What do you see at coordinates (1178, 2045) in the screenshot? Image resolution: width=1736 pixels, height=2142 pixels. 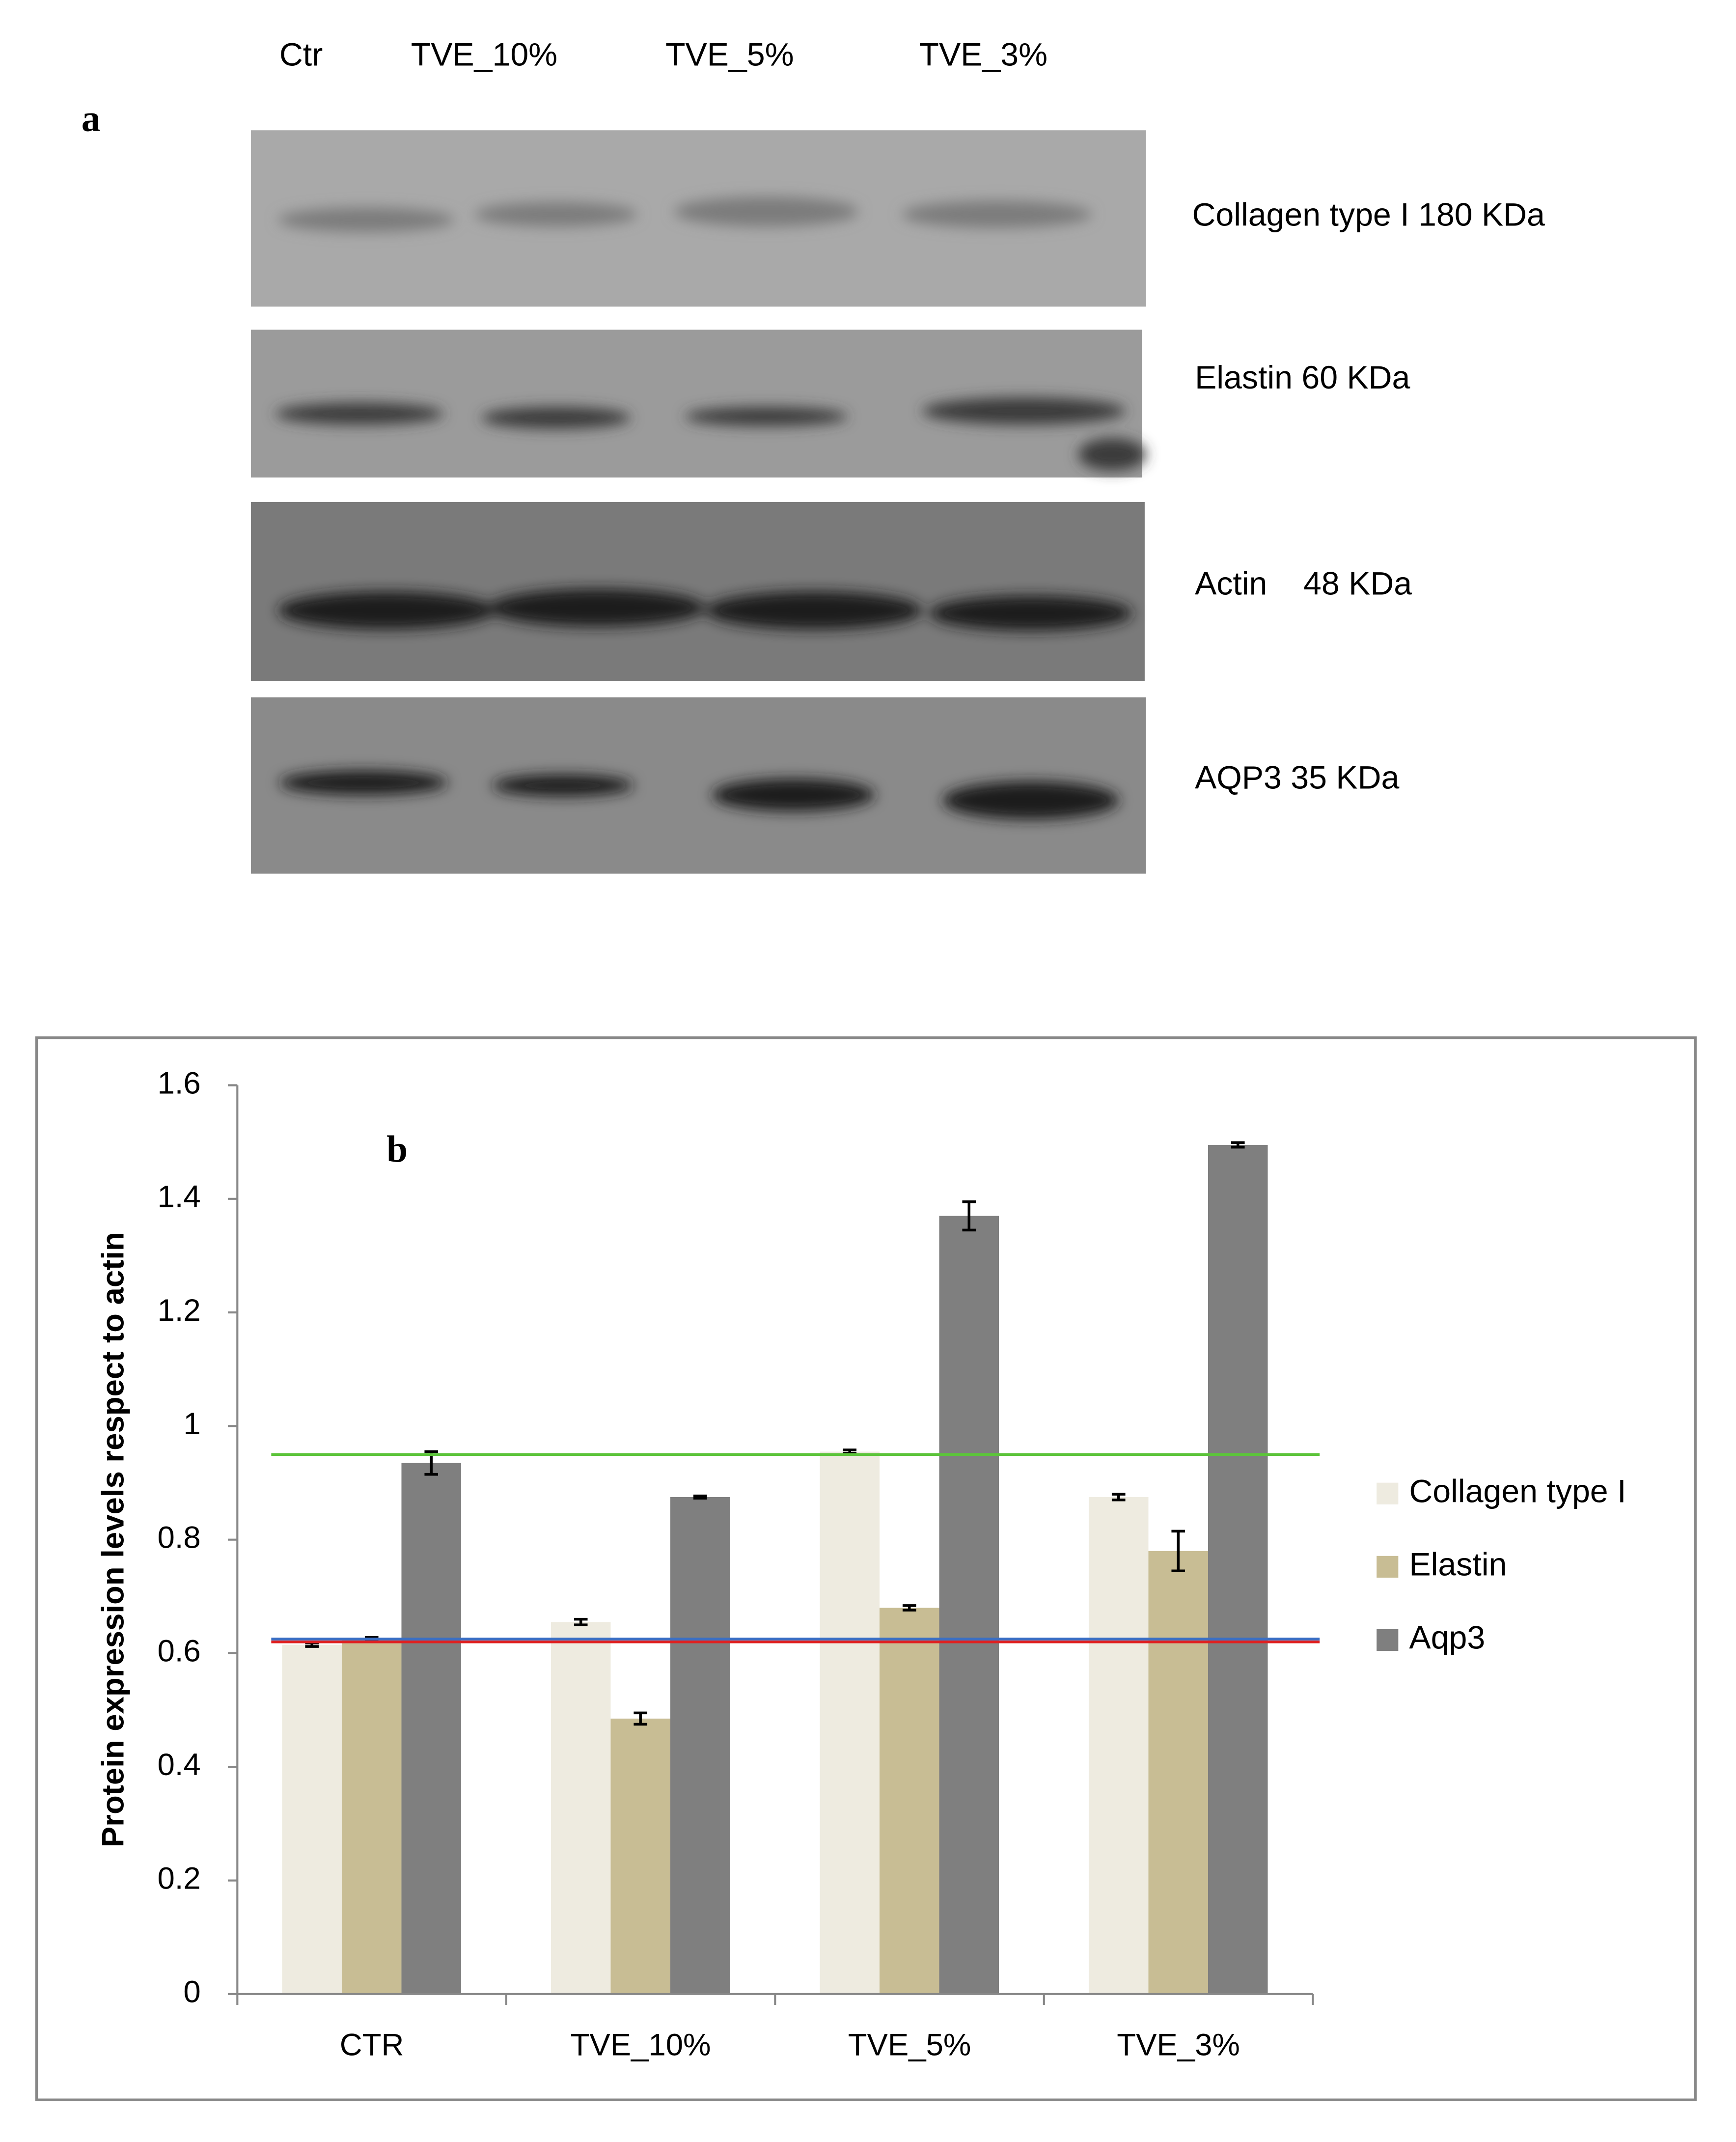 I see `x-tick-label: TVE_3%` at bounding box center [1178, 2045].